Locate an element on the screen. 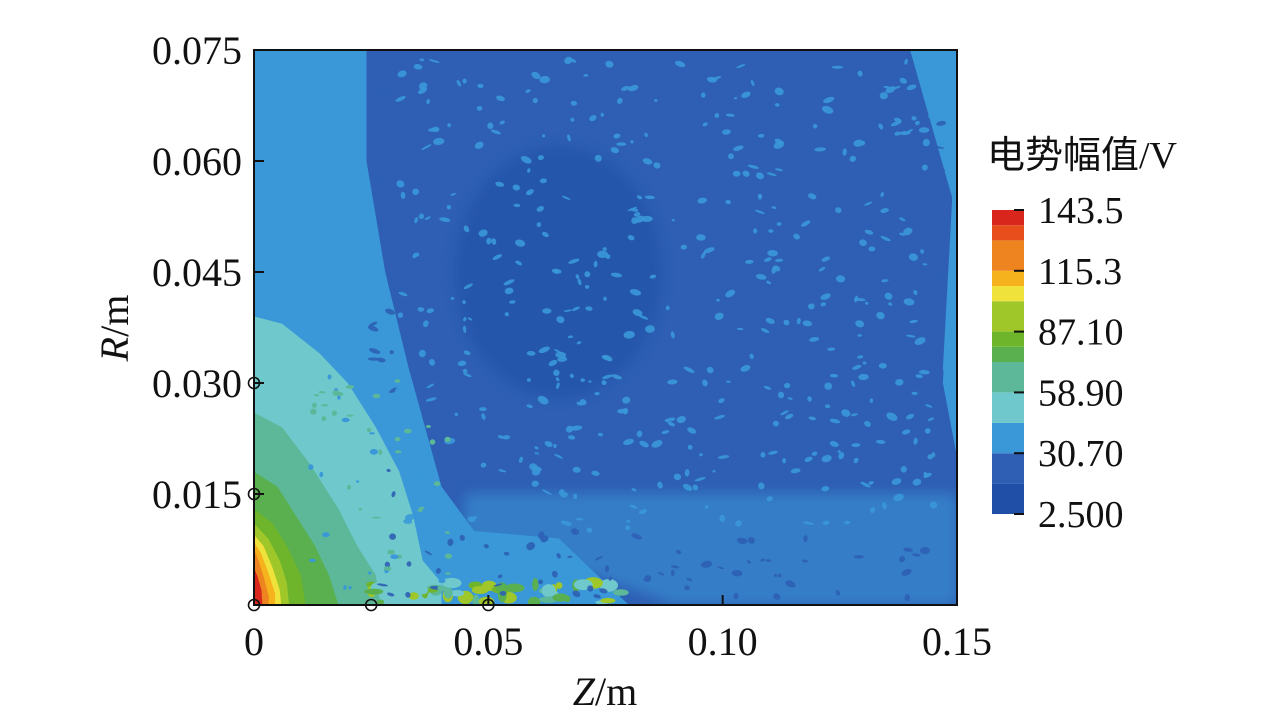  colorbar-level is located at coordinates (1008, 316).